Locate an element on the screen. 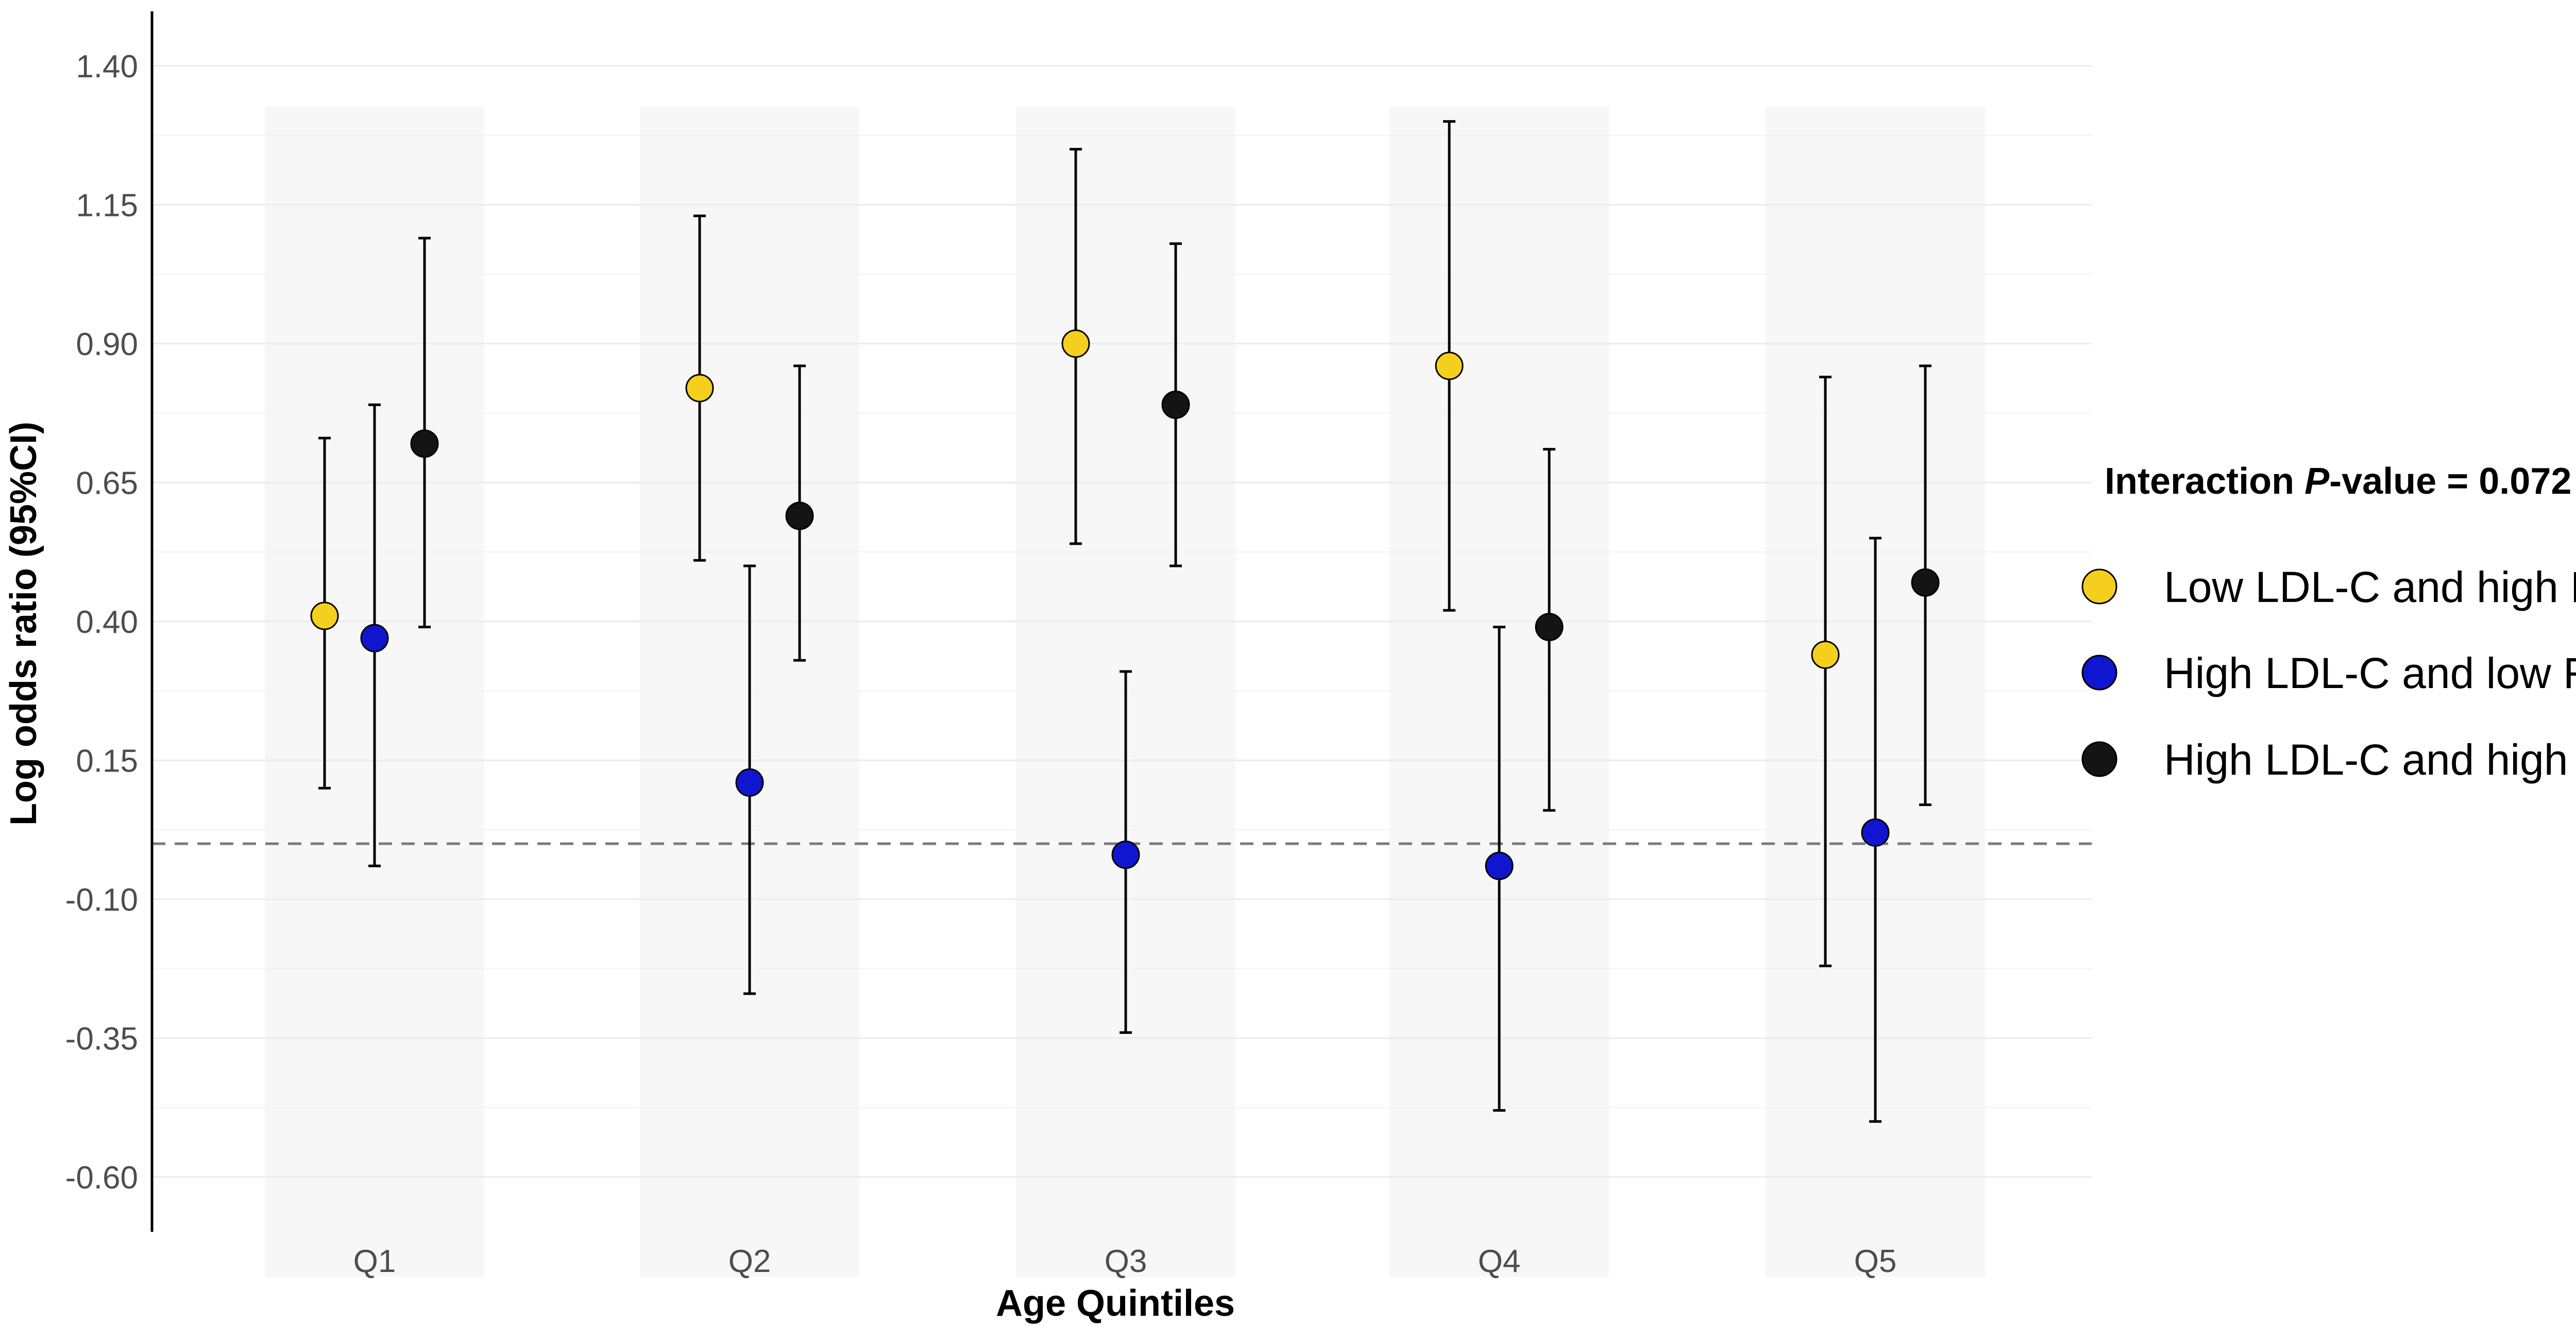 The width and height of the screenshot is (2576, 1340). x-category-labels: Q1 Q2 Q3 Q4 Q5 is located at coordinates (1125, 1261).